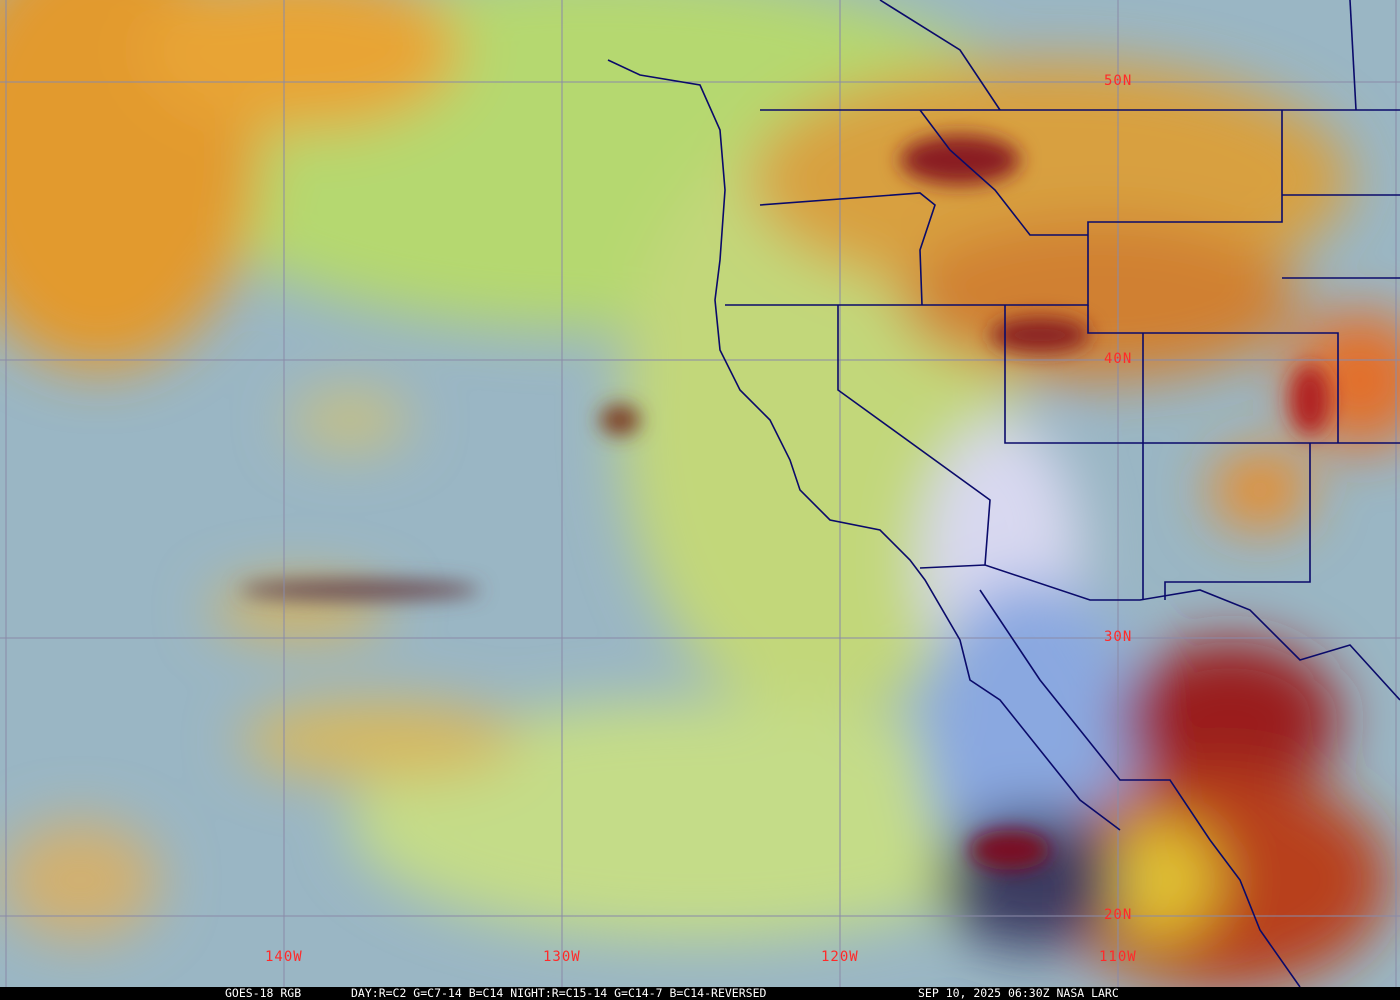 This screenshot has width=1400, height=1000. I want to click on lon-label-140w: 140W, so click(284, 957).